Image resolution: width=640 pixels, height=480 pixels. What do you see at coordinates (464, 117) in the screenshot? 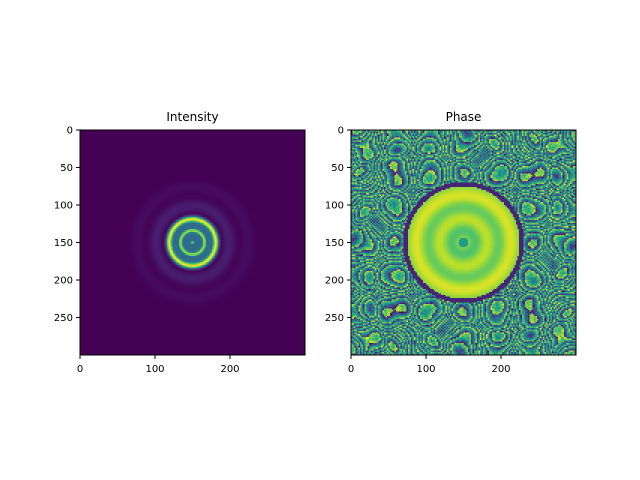
I see `chart-title: Phase` at bounding box center [464, 117].